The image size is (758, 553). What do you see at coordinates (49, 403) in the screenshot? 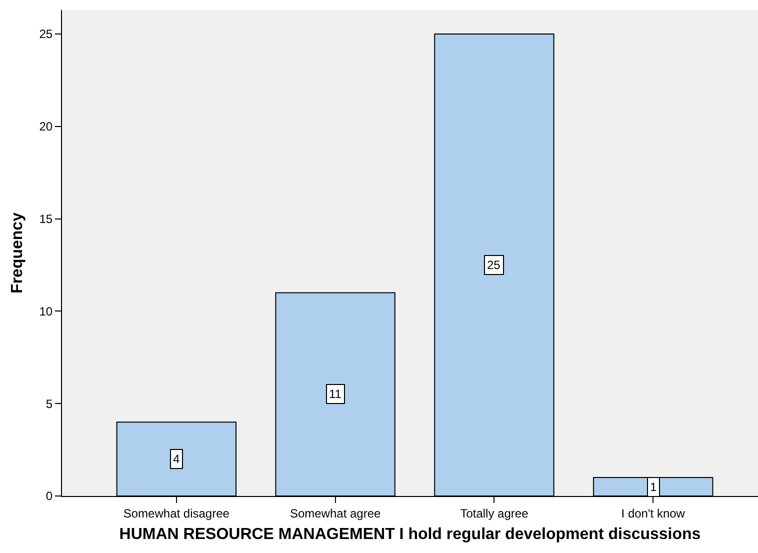
I see `y-tick-label: 5` at bounding box center [49, 403].